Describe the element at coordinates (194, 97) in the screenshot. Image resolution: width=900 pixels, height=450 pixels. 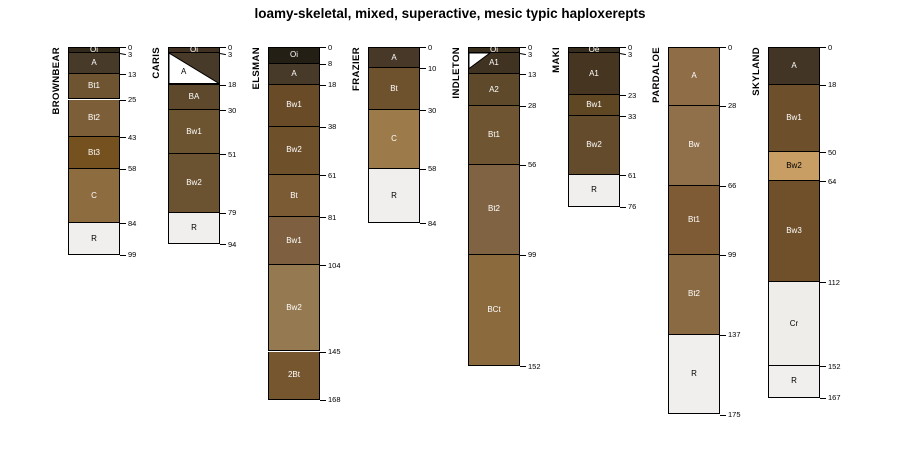
I see `horizon-caris-ba: BA` at that location.